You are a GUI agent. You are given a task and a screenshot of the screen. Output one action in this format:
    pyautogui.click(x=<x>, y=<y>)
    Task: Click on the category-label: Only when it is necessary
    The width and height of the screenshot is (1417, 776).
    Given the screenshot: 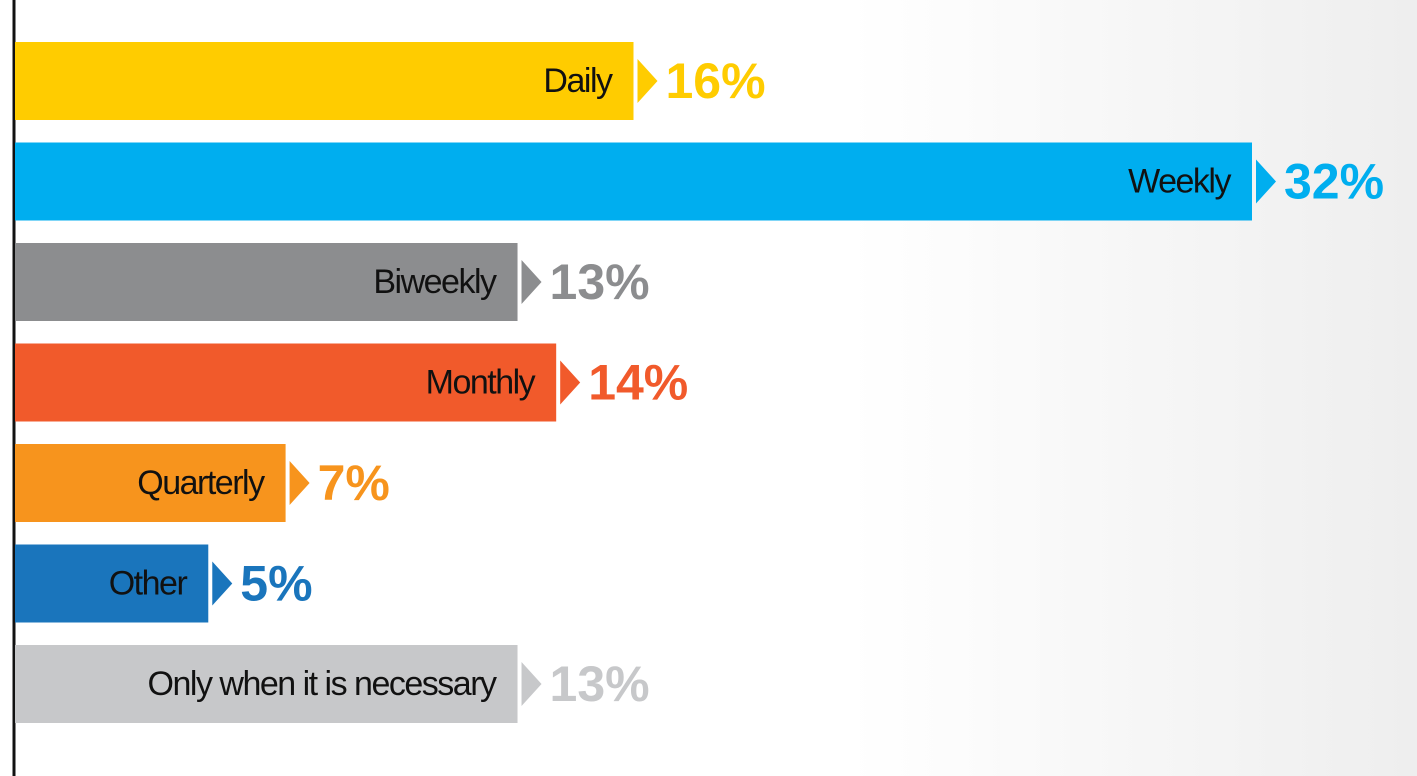 What is the action you would take?
    pyautogui.click(x=322, y=684)
    